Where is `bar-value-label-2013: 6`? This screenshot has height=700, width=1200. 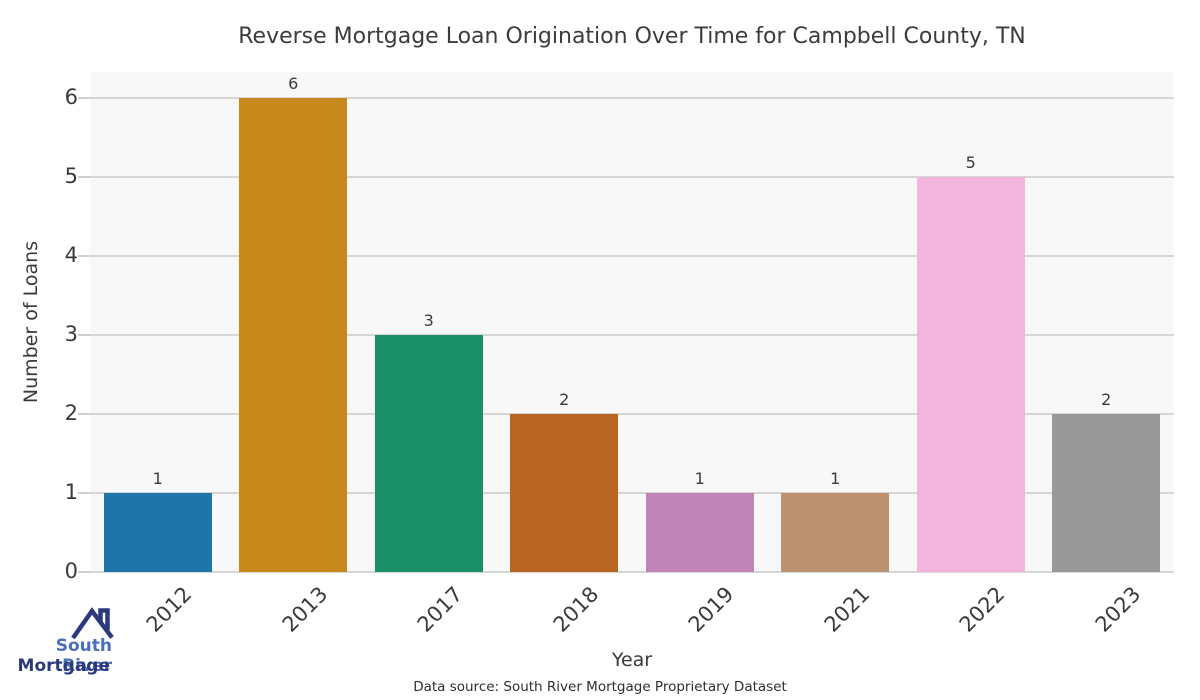 bar-value-label-2013: 6 is located at coordinates (293, 83).